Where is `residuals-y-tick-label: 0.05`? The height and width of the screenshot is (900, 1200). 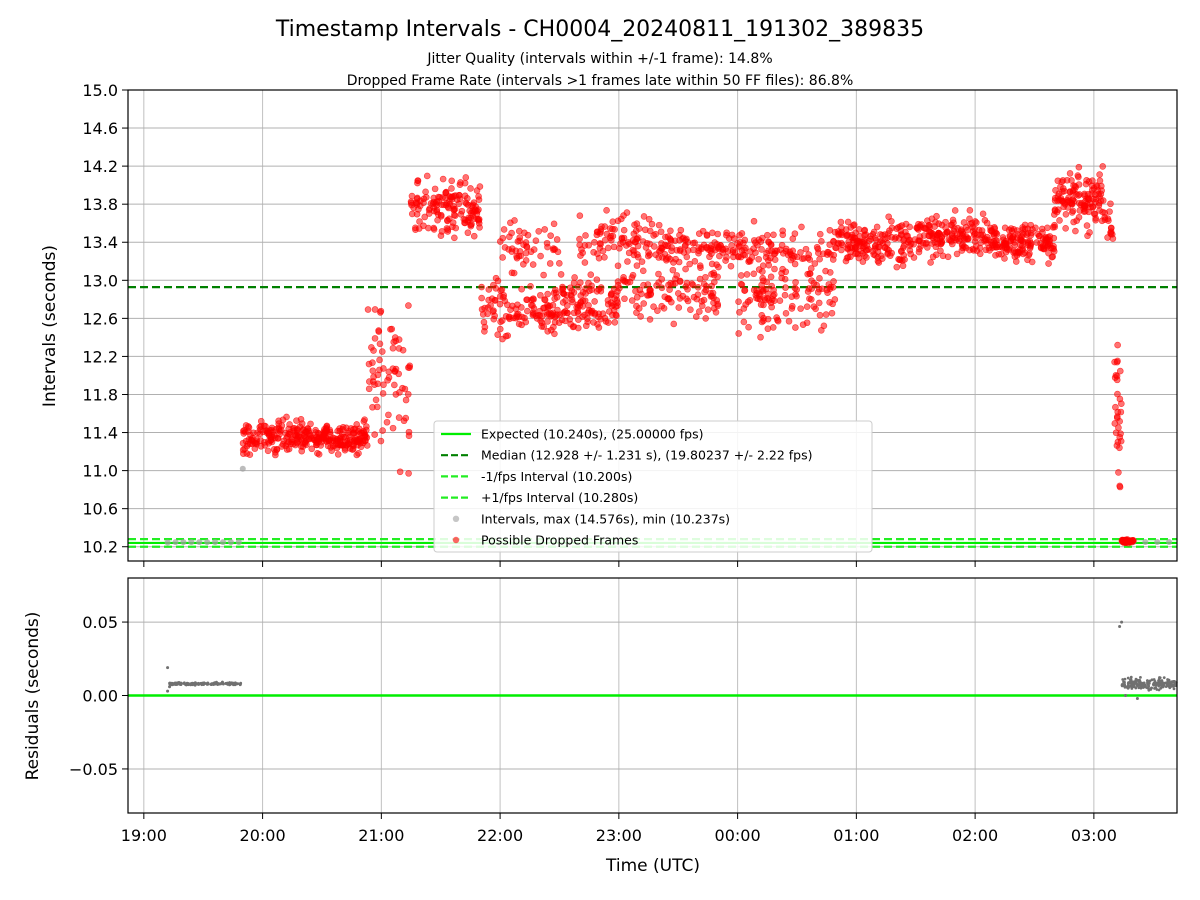
residuals-y-tick-label: 0.05 is located at coordinates (100, 622).